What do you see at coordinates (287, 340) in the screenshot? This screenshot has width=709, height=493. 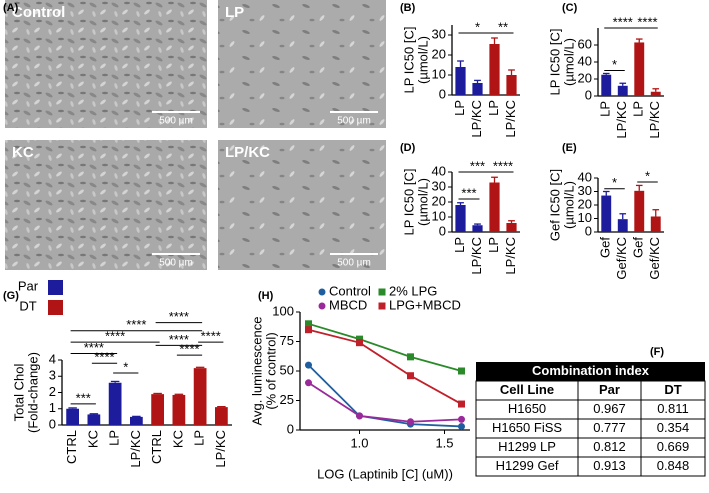 I see `y-tick-label: 75` at bounding box center [287, 340].